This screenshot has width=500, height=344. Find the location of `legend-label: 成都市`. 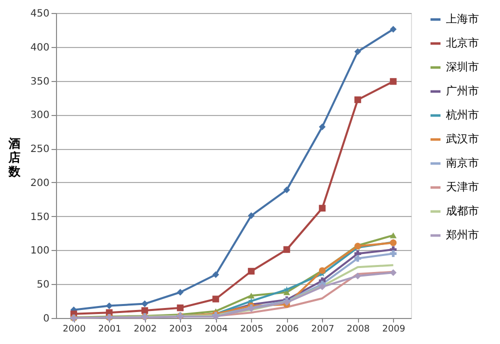

legend-label: 成都市 is located at coordinates (462, 211).